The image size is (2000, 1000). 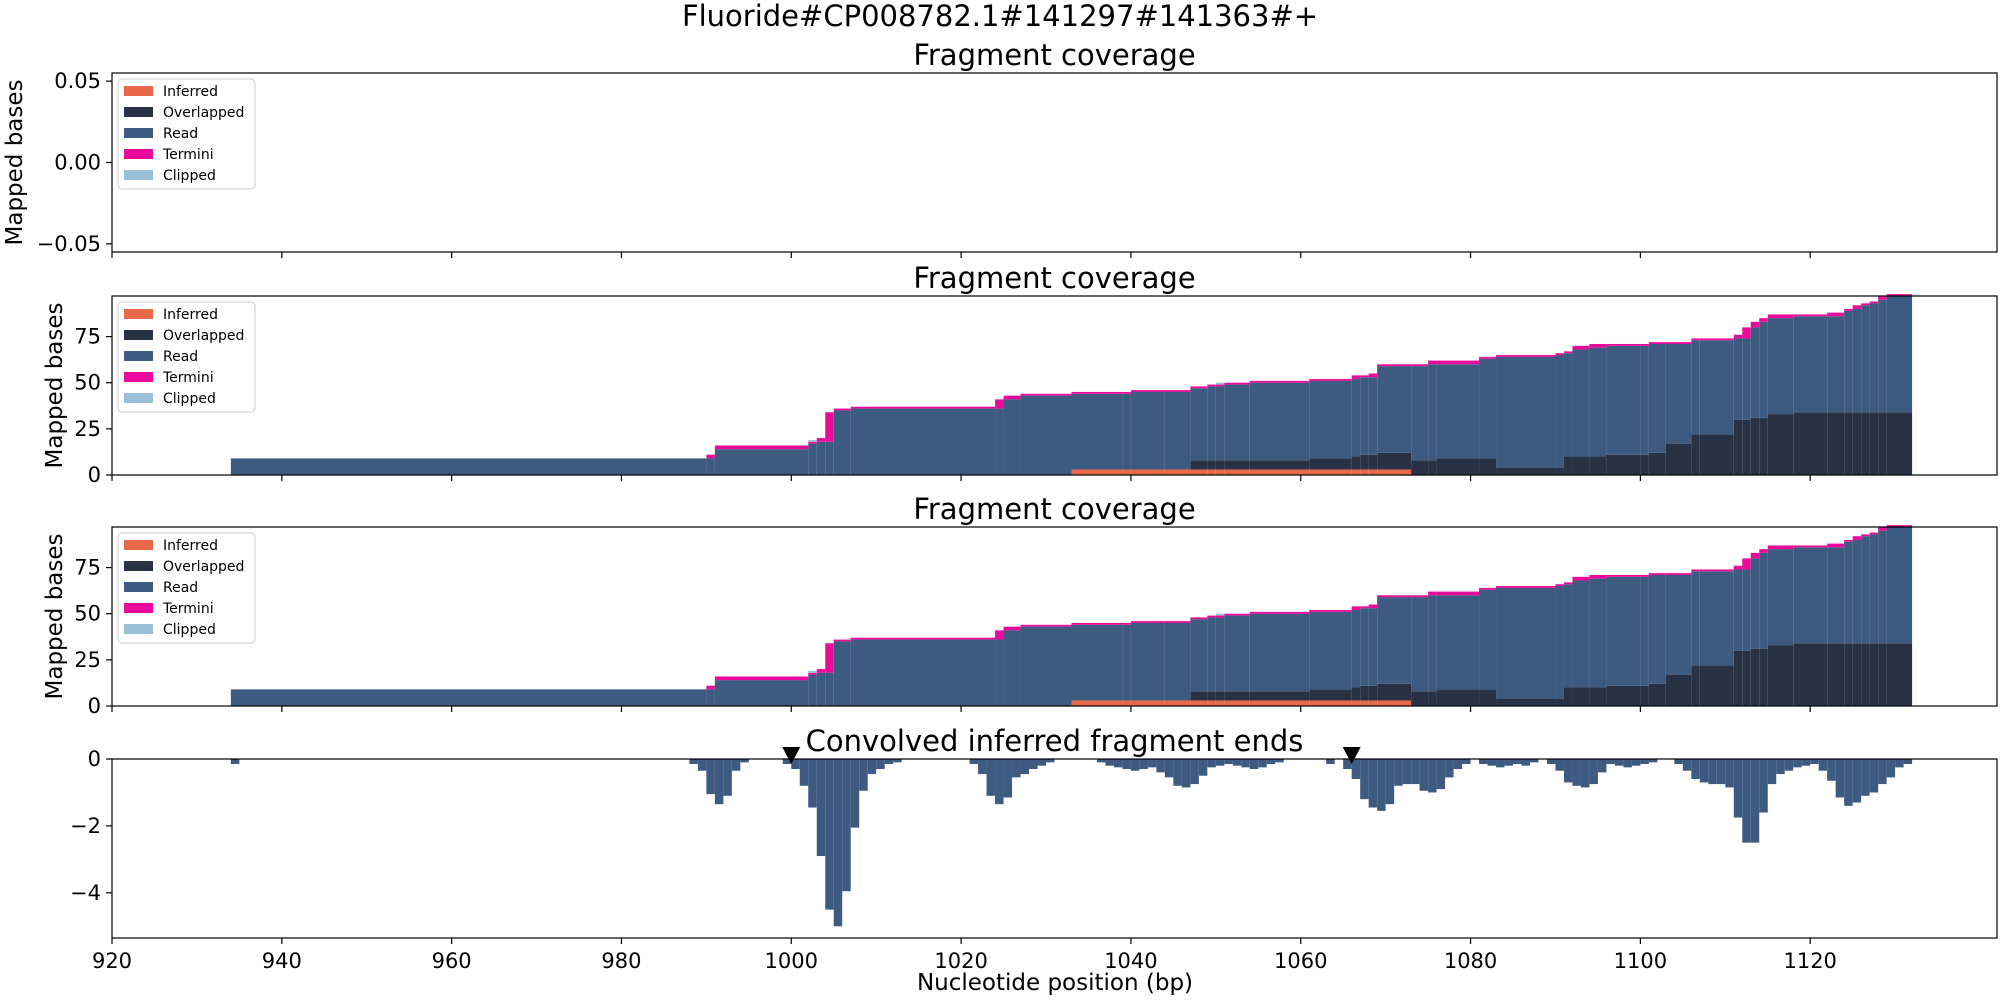 I want to click on legend-label-overlapped: Overlapped, so click(x=203, y=567).